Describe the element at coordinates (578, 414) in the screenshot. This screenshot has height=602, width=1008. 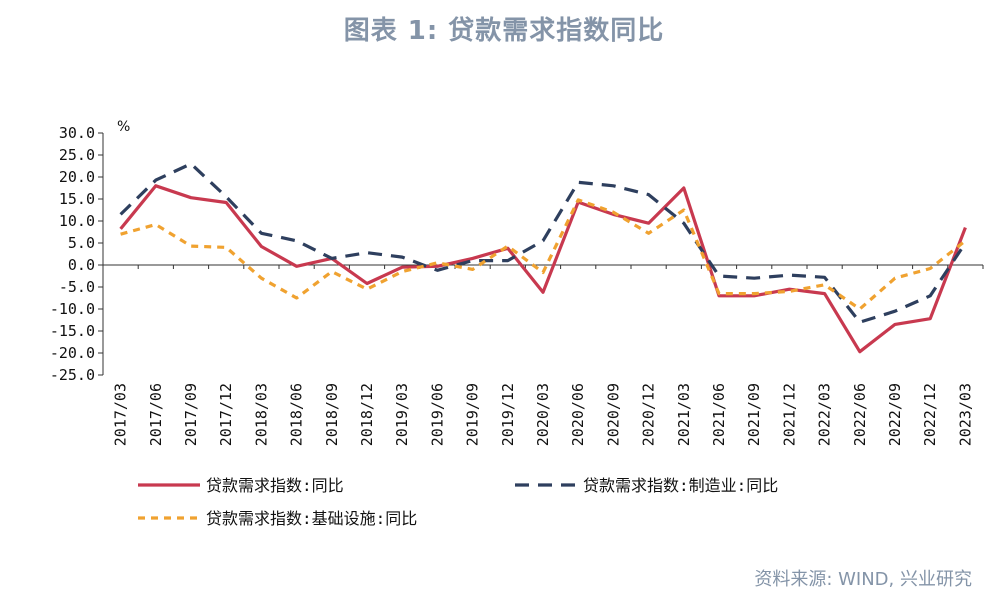
I see `x-tick-label: 2020/06` at that location.